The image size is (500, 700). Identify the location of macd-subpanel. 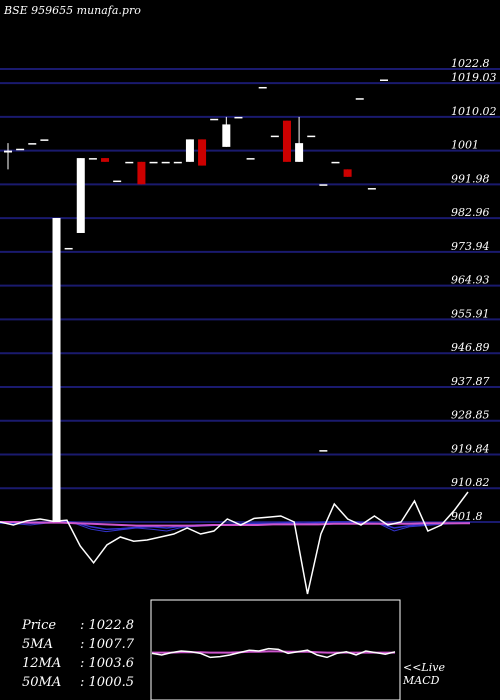
(275, 649).